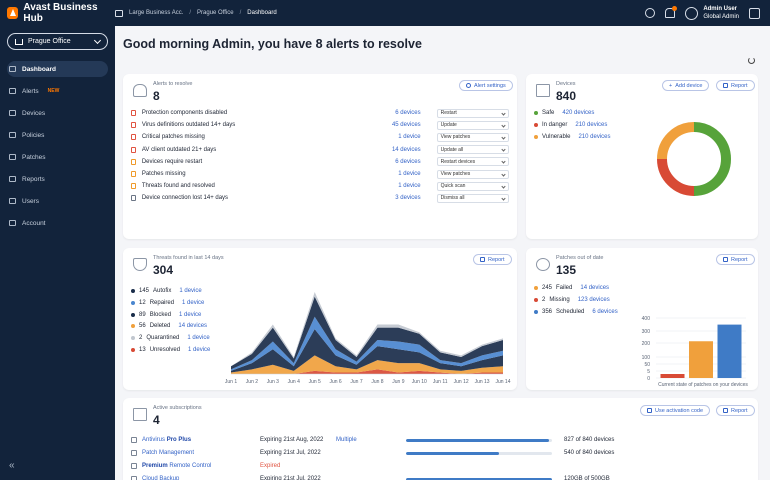 This screenshot has width=770, height=480. What do you see at coordinates (57, 113) in the screenshot?
I see `sidebar-item-devices: Devices` at bounding box center [57, 113].